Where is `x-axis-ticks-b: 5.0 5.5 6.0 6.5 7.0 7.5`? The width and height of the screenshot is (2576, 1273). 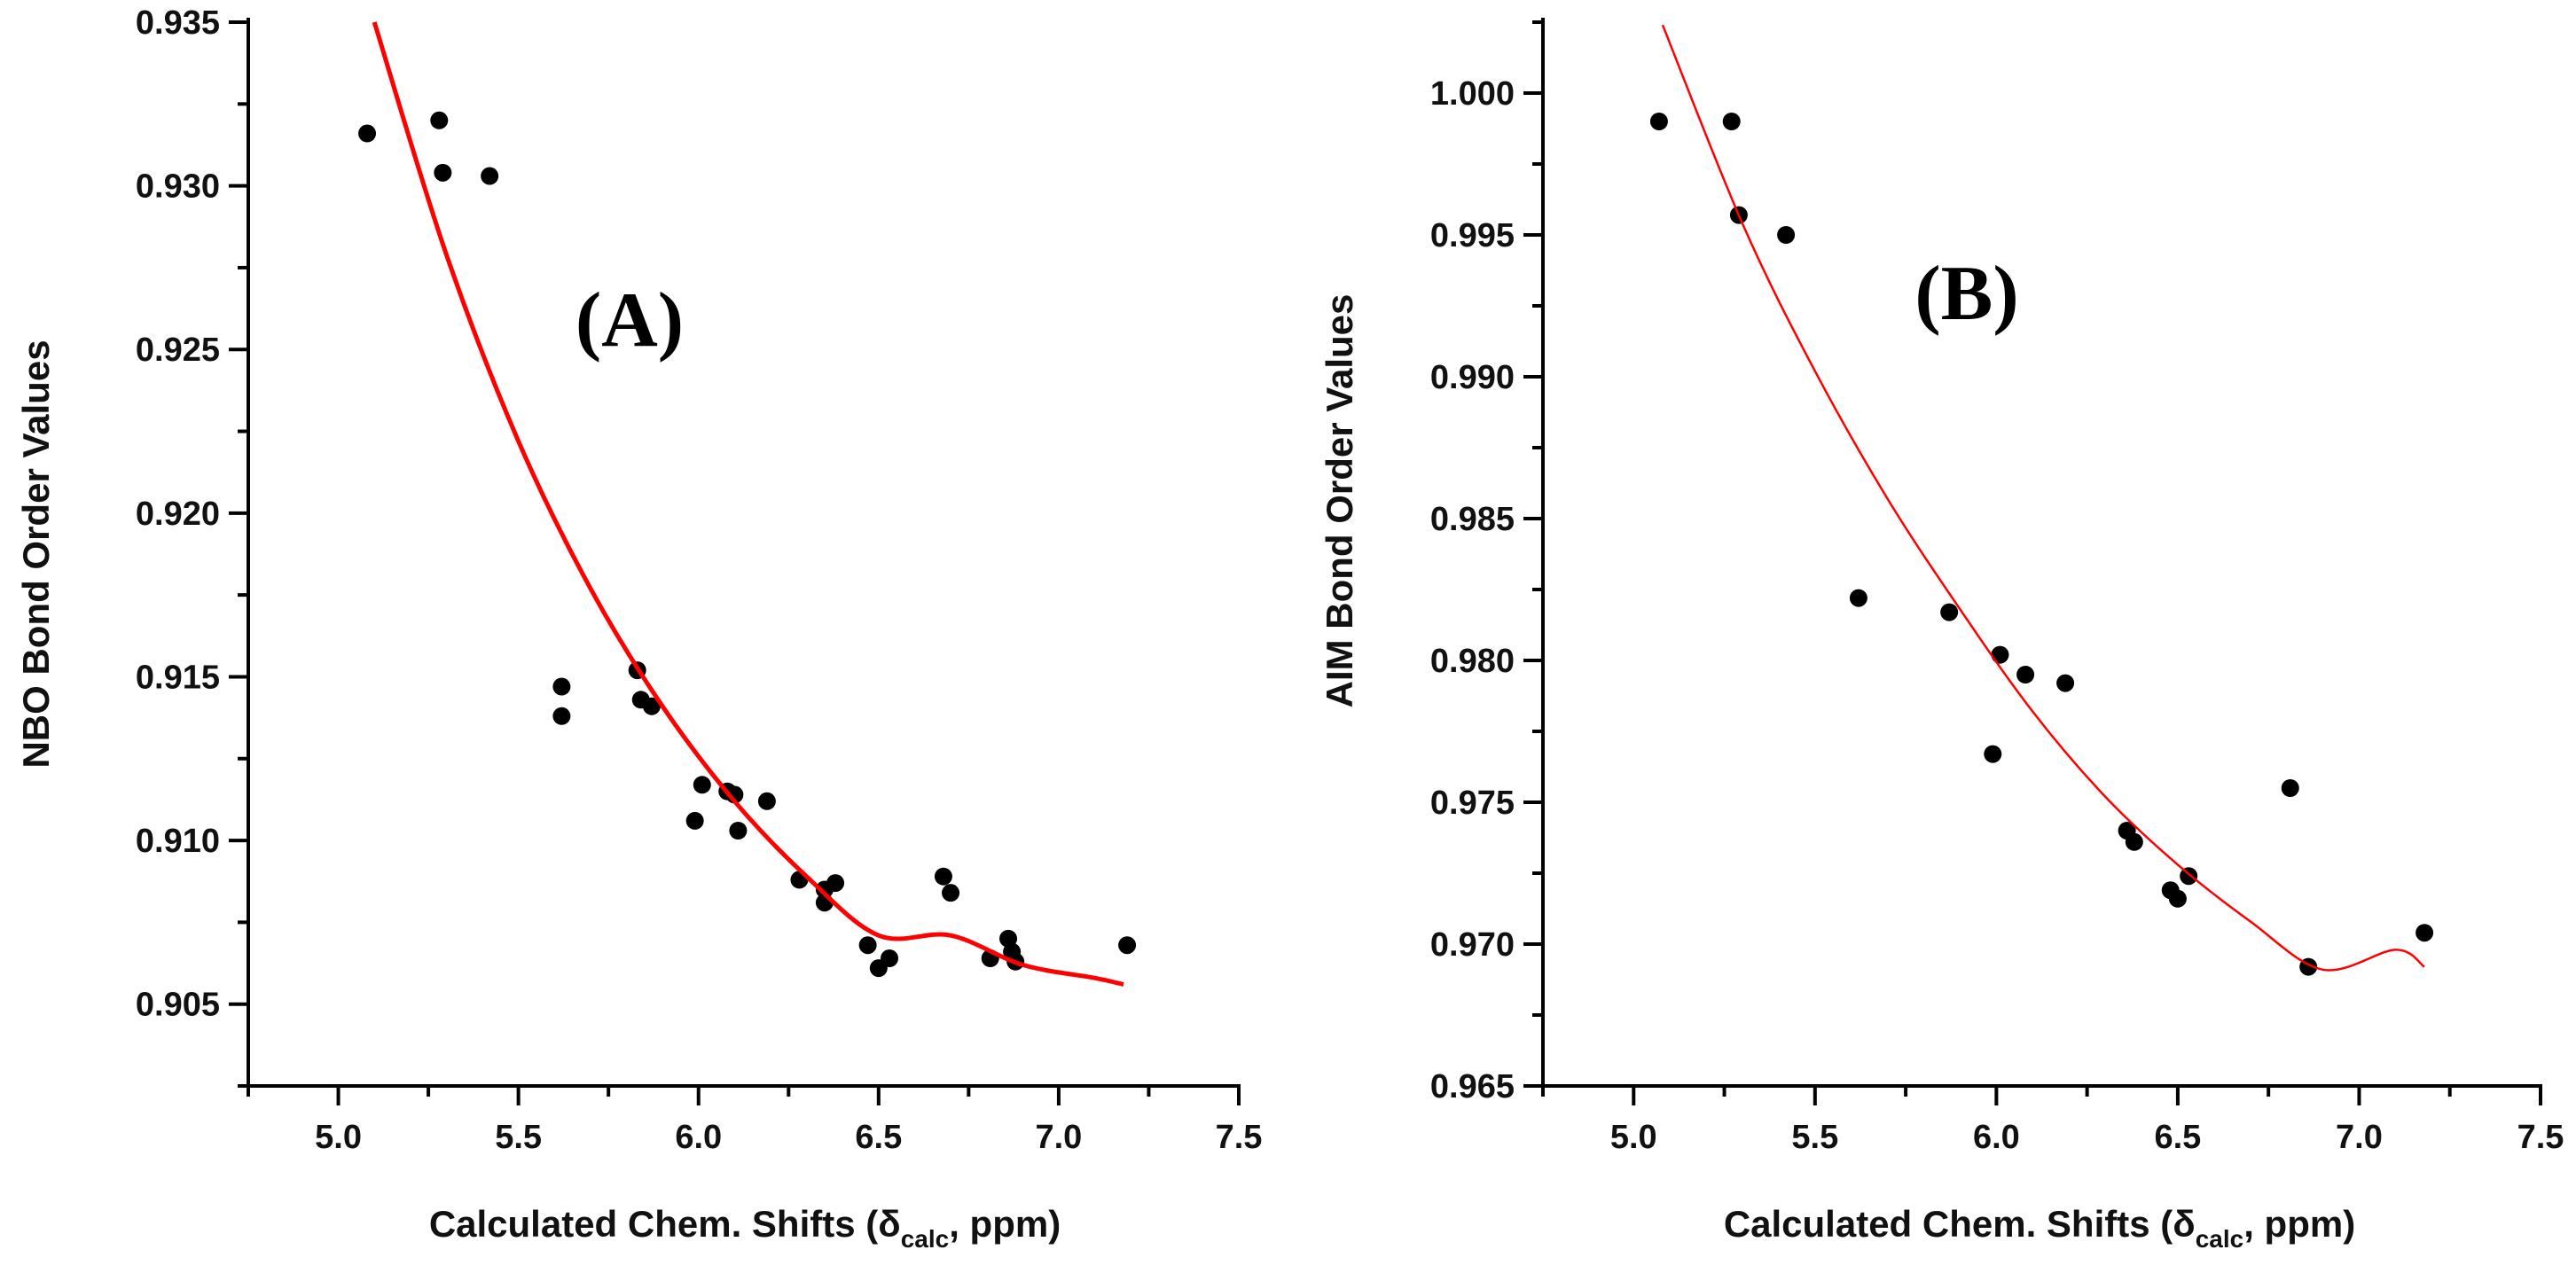 x-axis-ticks-b: 5.0 5.5 6.0 6.5 7.0 7.5 is located at coordinates (2052, 1121).